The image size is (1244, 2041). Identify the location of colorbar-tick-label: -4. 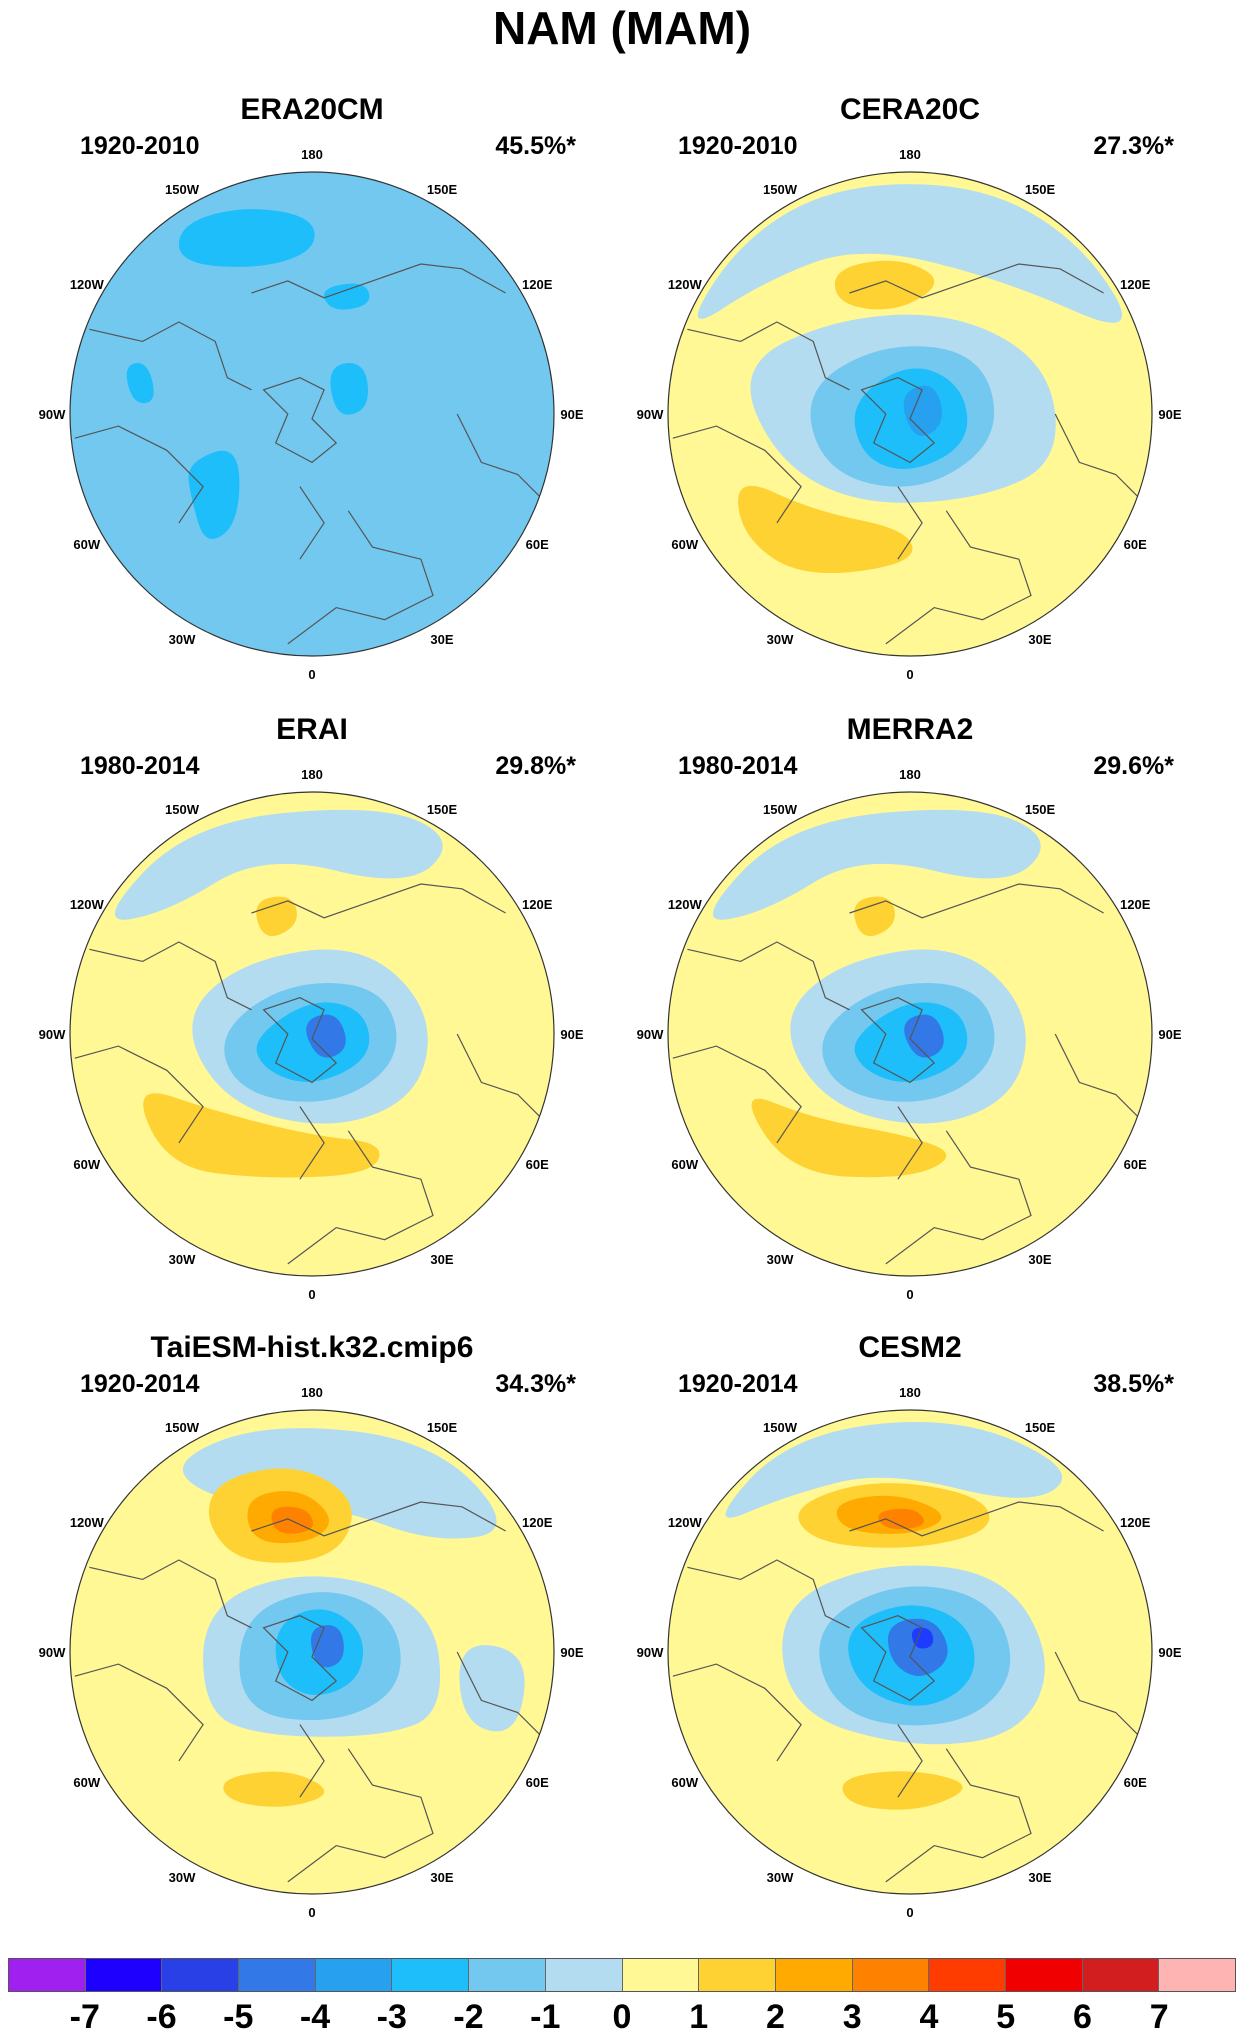
(315, 2017).